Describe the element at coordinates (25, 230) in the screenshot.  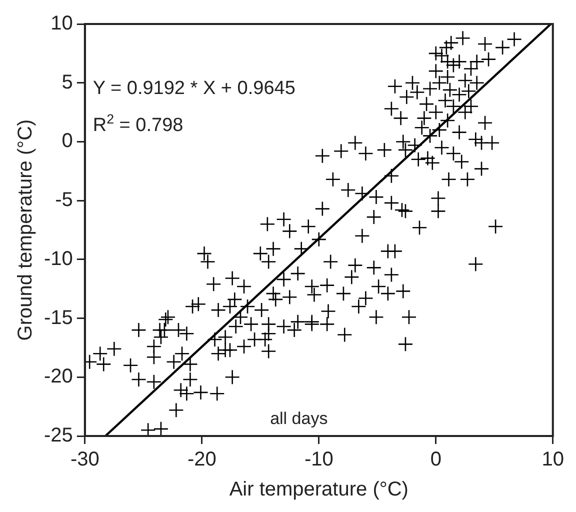
I see `y-axis-title: Ground temperature (°C)` at that location.